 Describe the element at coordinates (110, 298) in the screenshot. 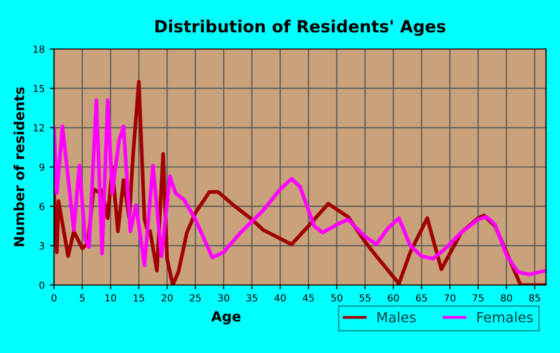

I see `x-tick-label: 10` at that location.